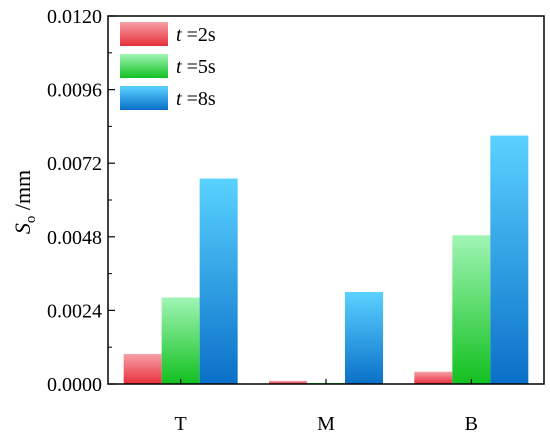 The height and width of the screenshot is (436, 550). Describe the element at coordinates (31, 220) in the screenshot. I see `y-axis-title-sub: o` at that location.